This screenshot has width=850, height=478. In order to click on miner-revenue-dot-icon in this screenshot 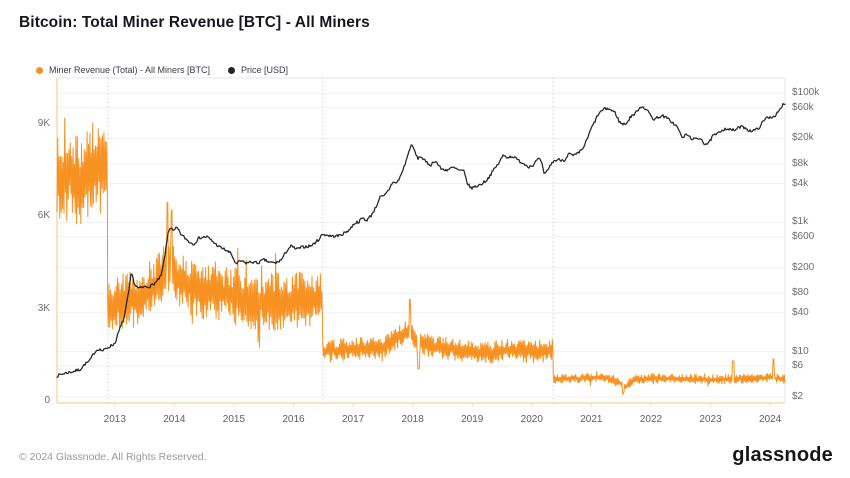, I will do `click(39, 70)`.